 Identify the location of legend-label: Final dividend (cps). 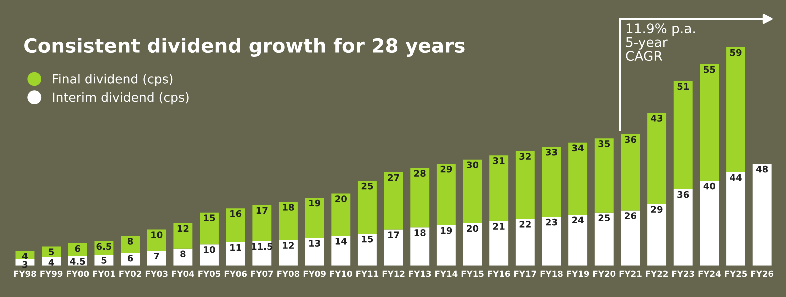
(113, 80).